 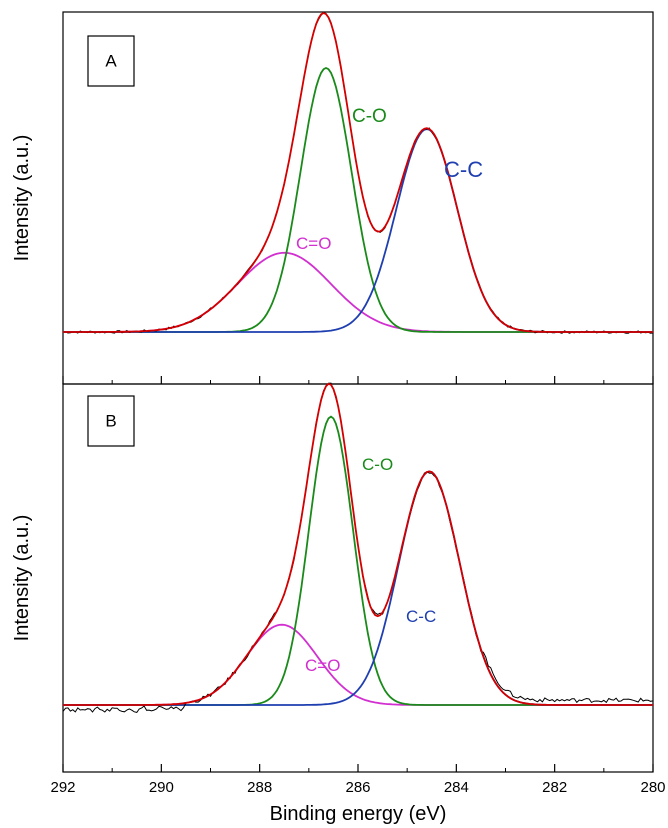 I want to click on panel-a-peak-label-c-double-o: C=O, so click(x=313, y=243).